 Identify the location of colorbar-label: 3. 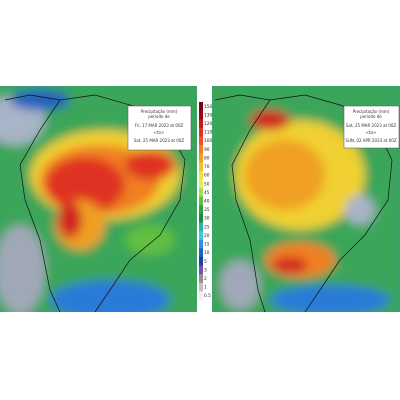
(205, 270).